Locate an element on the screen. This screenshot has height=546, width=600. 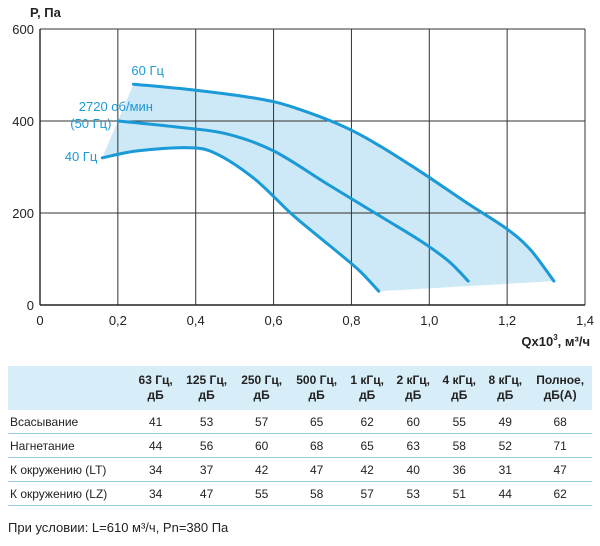
table-row: К окружению (LT) 34 37 42 47 42 40 36 31 47 is located at coordinates (300, 469).